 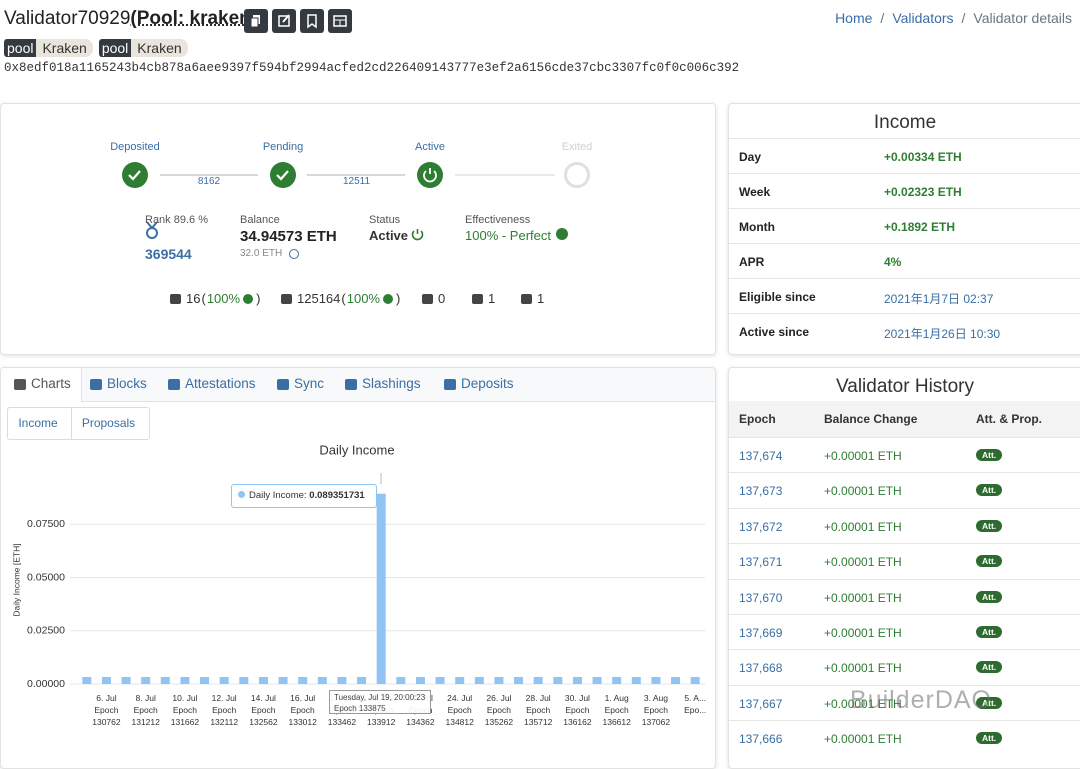 I want to click on epoch: 137,669, so click(x=761, y=633).